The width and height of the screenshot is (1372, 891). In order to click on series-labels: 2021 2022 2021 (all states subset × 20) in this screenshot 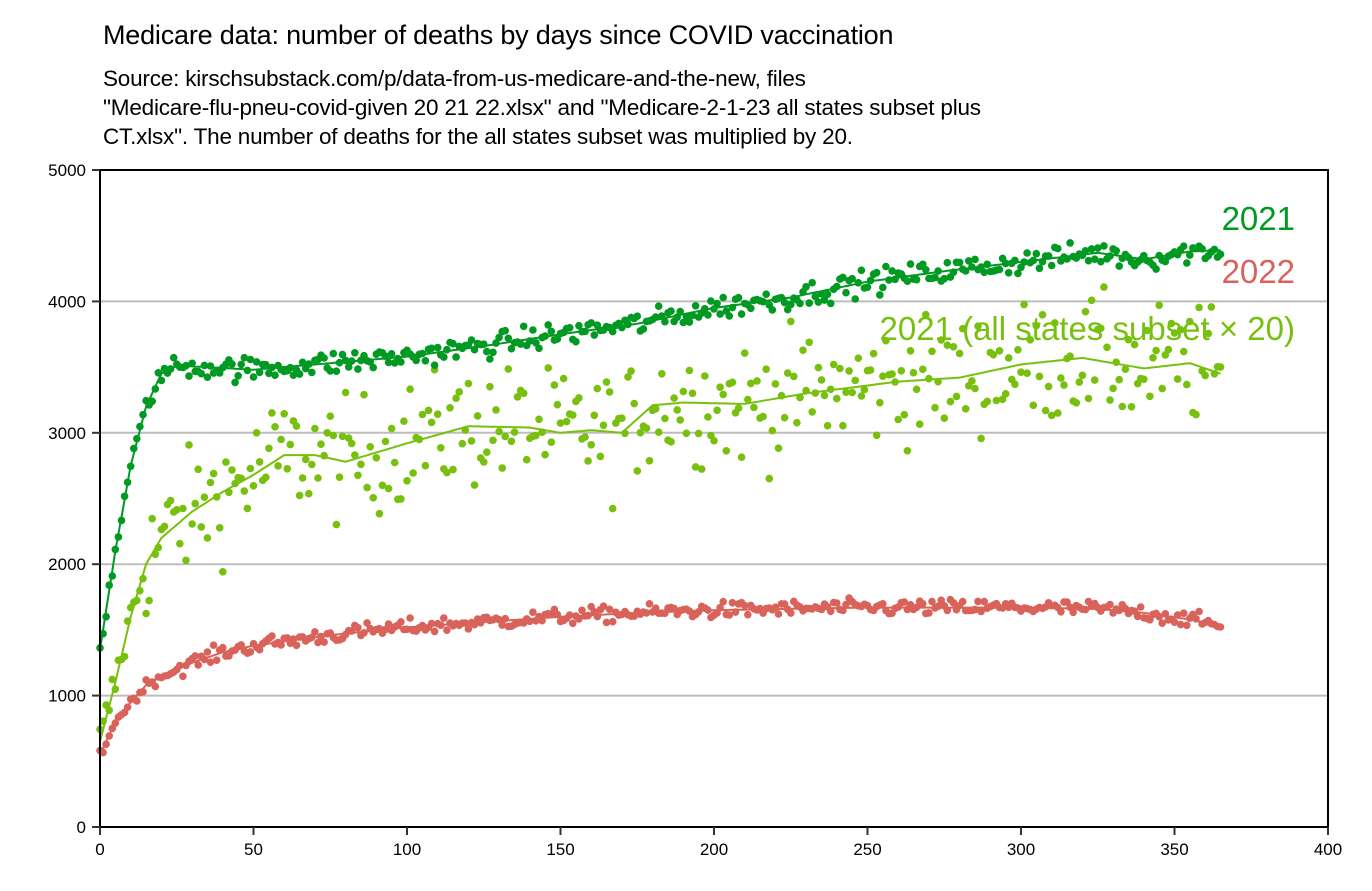, I will do `click(1088, 273)`.